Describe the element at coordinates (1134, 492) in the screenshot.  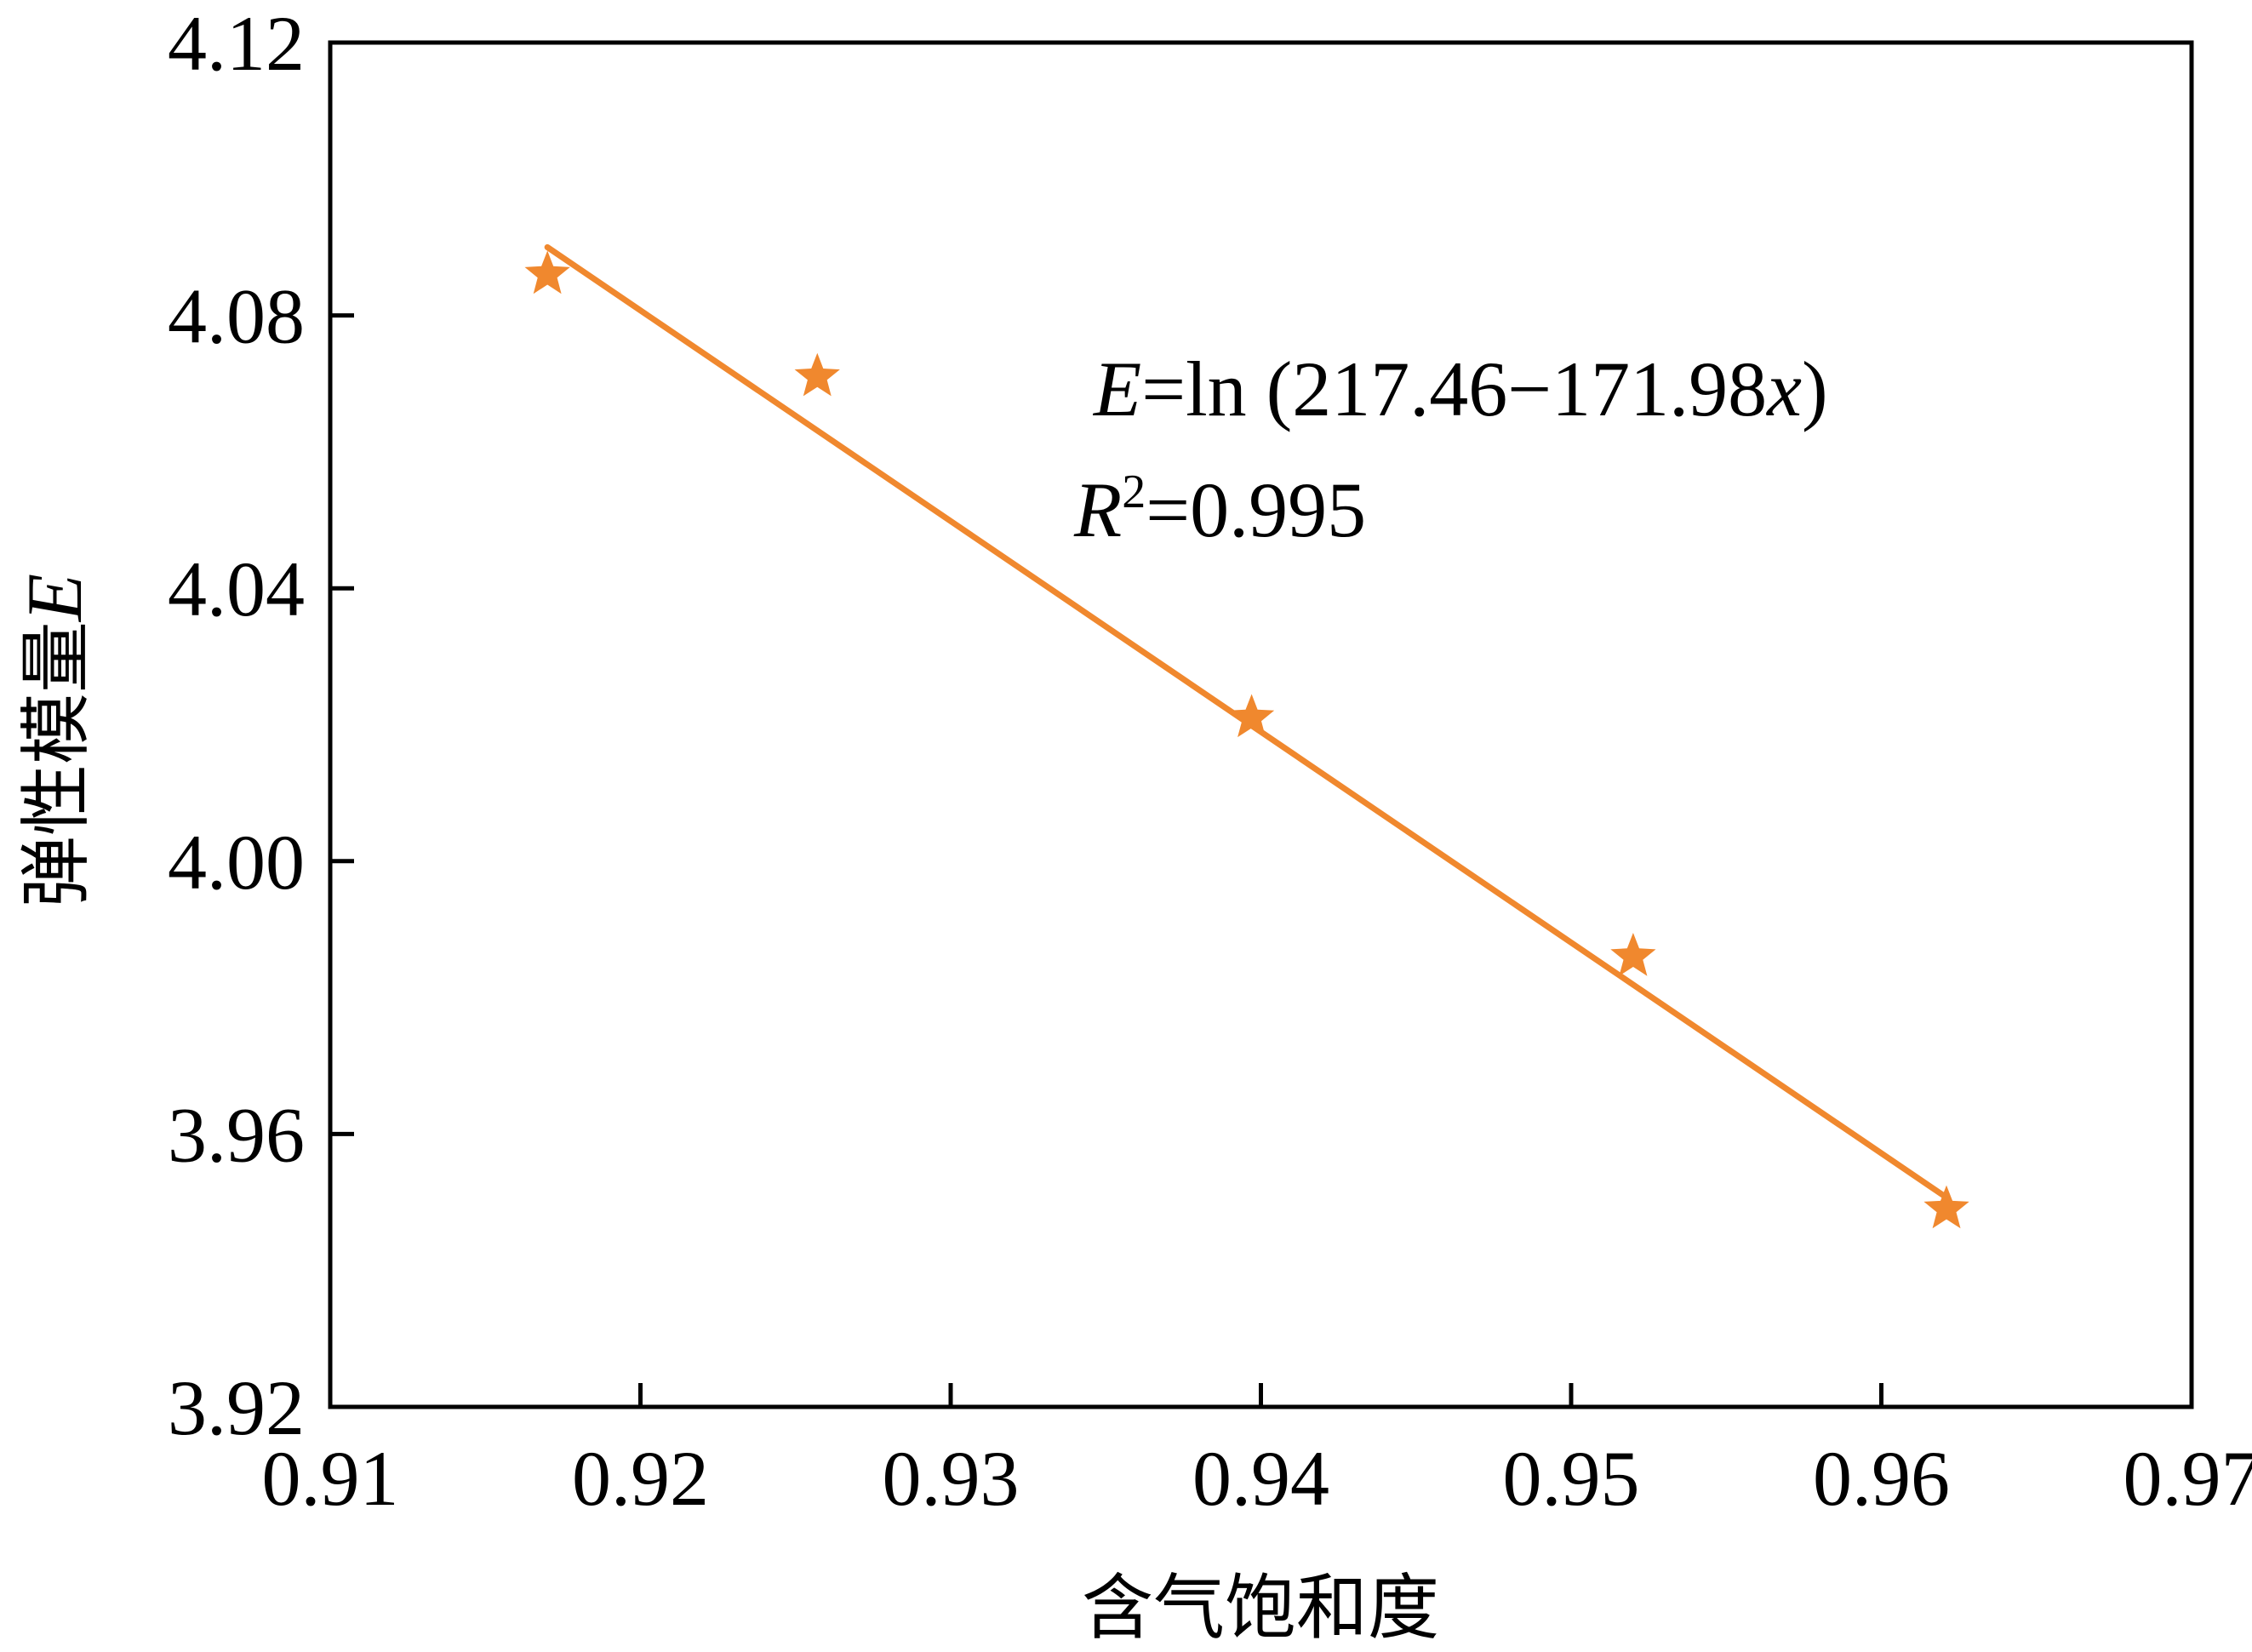
I see `r2-superscript: 2` at that location.